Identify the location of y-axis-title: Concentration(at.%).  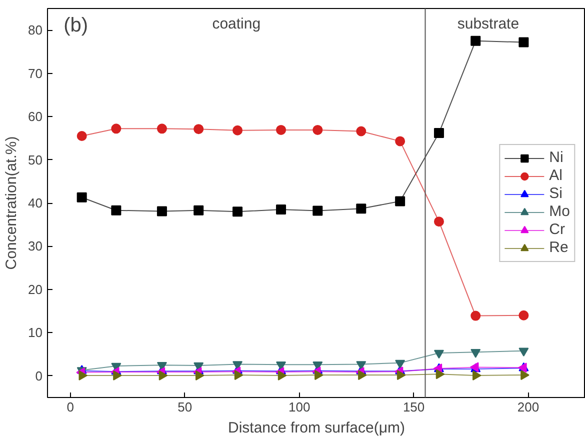
(11, 203).